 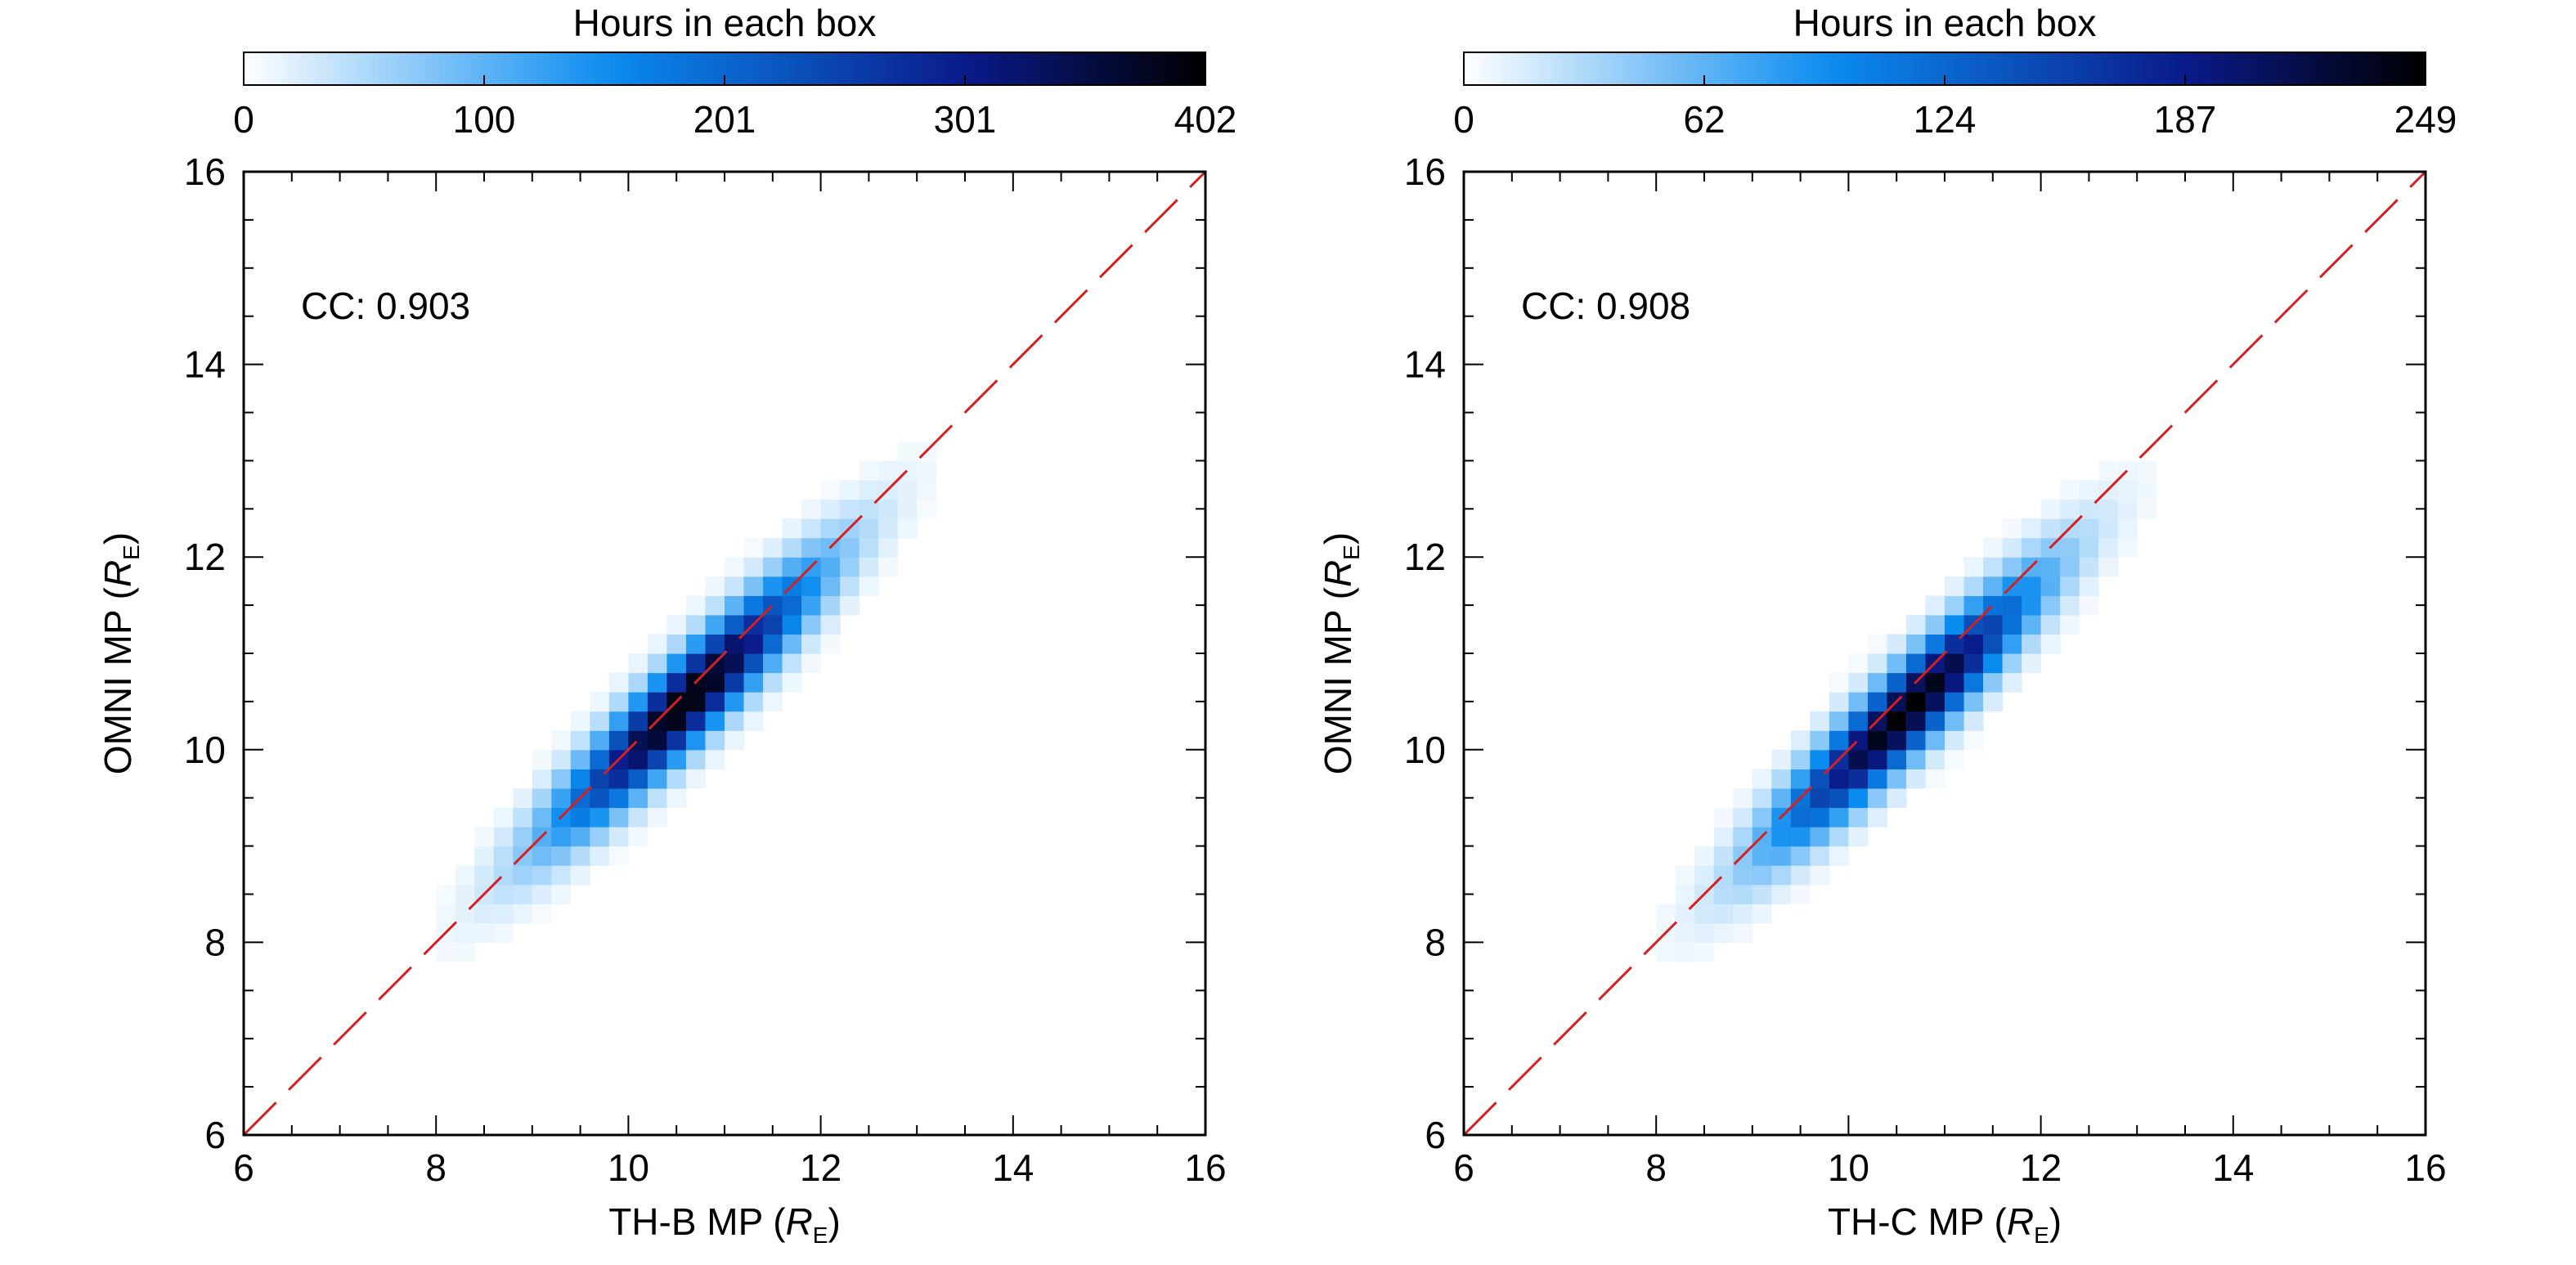 What do you see at coordinates (1436, 942) in the screenshot?
I see `y-tick-label: 8` at bounding box center [1436, 942].